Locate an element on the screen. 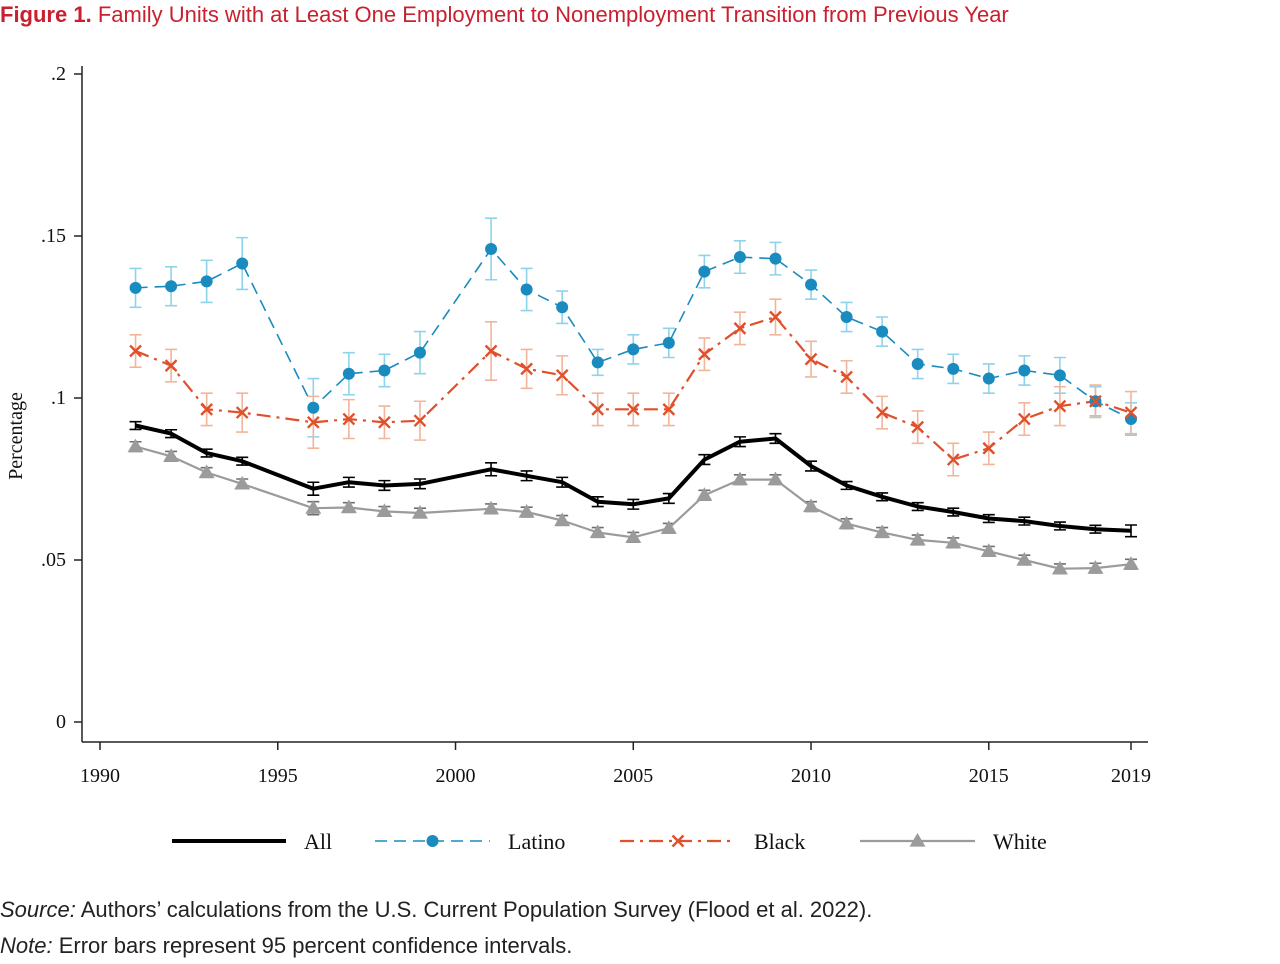 The height and width of the screenshot is (964, 1280). legend-label-all: All is located at coordinates (318, 841).